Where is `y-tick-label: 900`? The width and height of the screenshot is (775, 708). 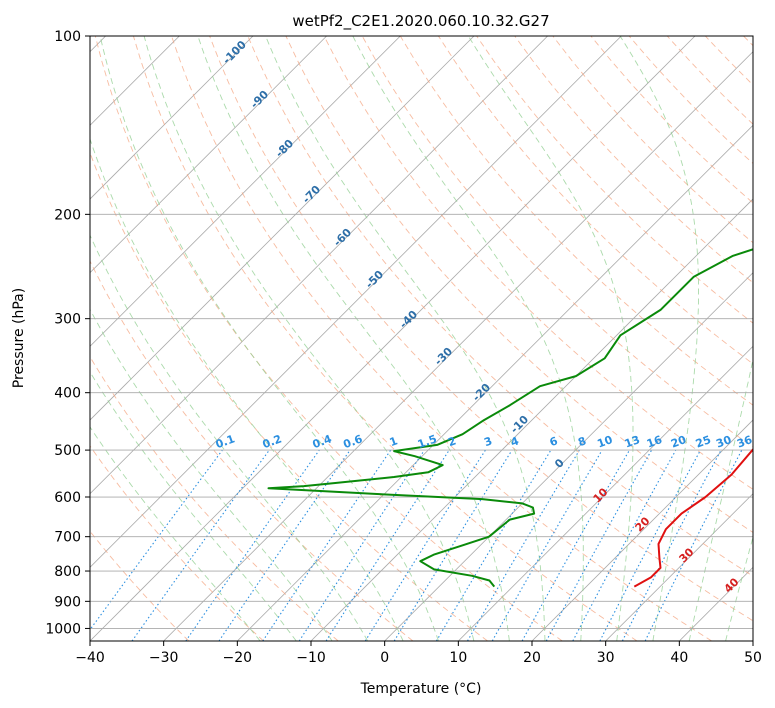
y-tick-label: 900 is located at coordinates (67, 602).